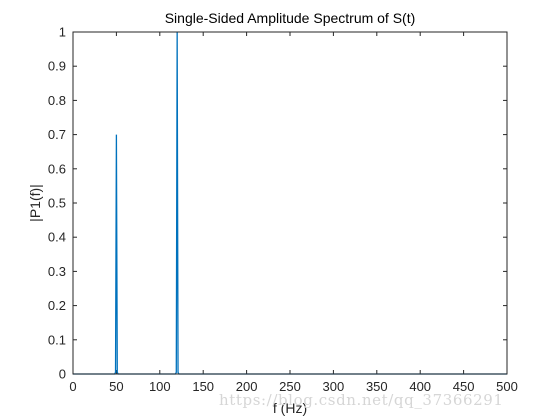  What do you see at coordinates (203, 386) in the screenshot?
I see `x-tick-label: 150` at bounding box center [203, 386].